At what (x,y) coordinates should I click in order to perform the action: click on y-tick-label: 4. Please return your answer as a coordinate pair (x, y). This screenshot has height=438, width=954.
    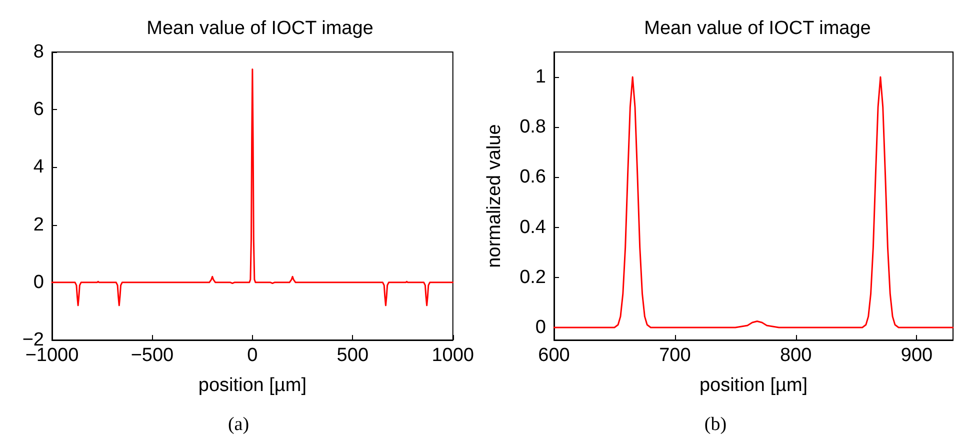
    Looking at the image, I should click on (38, 167).